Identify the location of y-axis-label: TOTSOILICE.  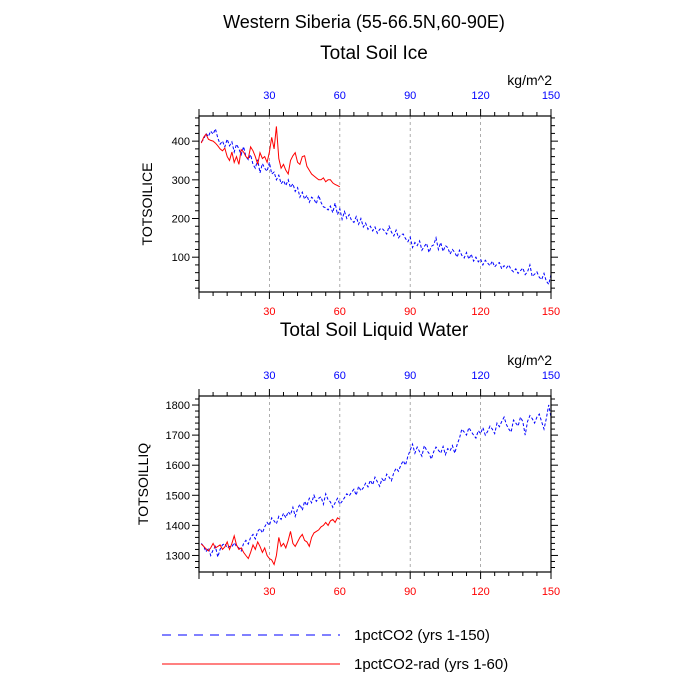
(147, 204).